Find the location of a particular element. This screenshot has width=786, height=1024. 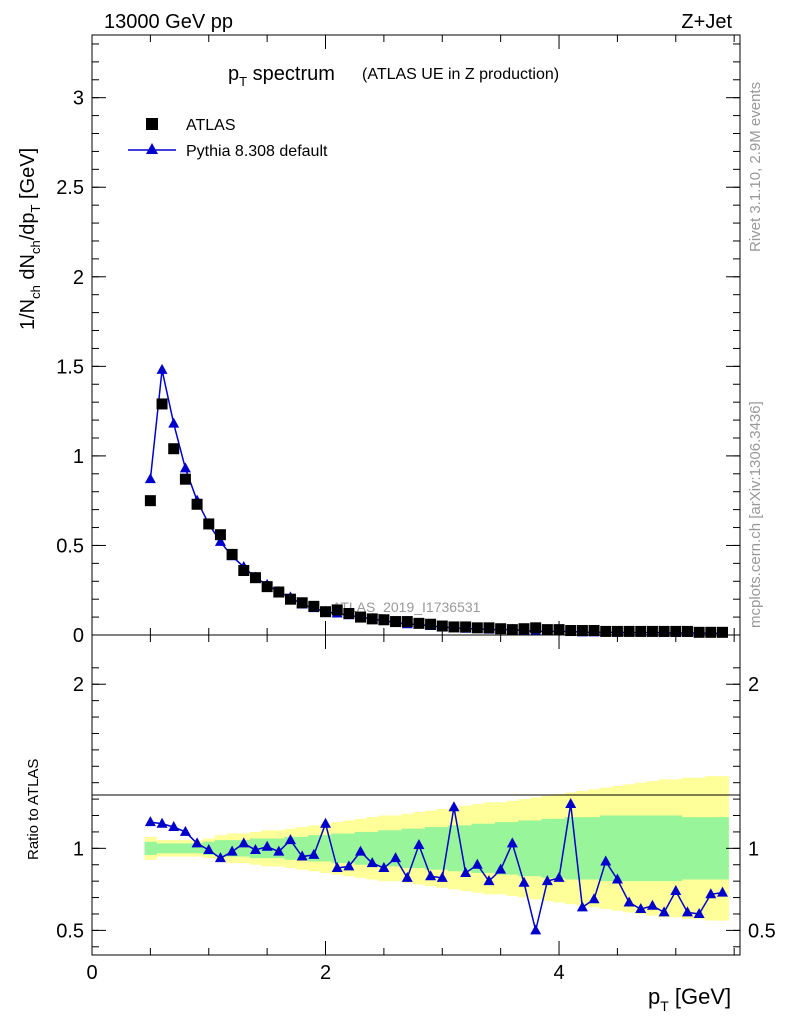

main-y-tick-labels: 0 0.5 1 1.5 2 2.5 3 is located at coordinates (70, 367).